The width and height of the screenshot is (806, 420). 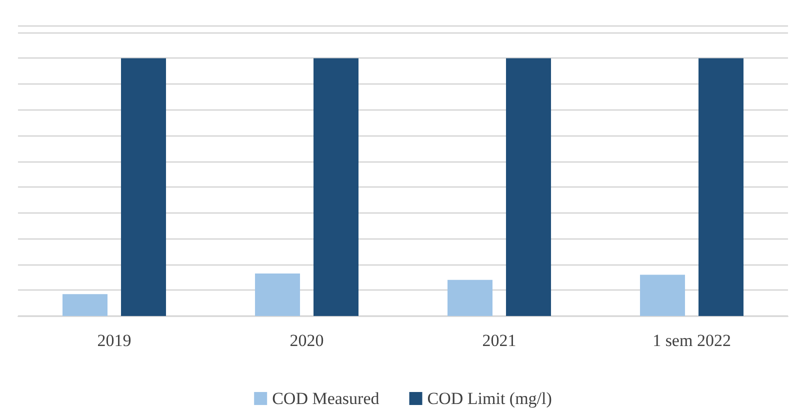 I want to click on x-tick-label: 2019, so click(x=114, y=340).